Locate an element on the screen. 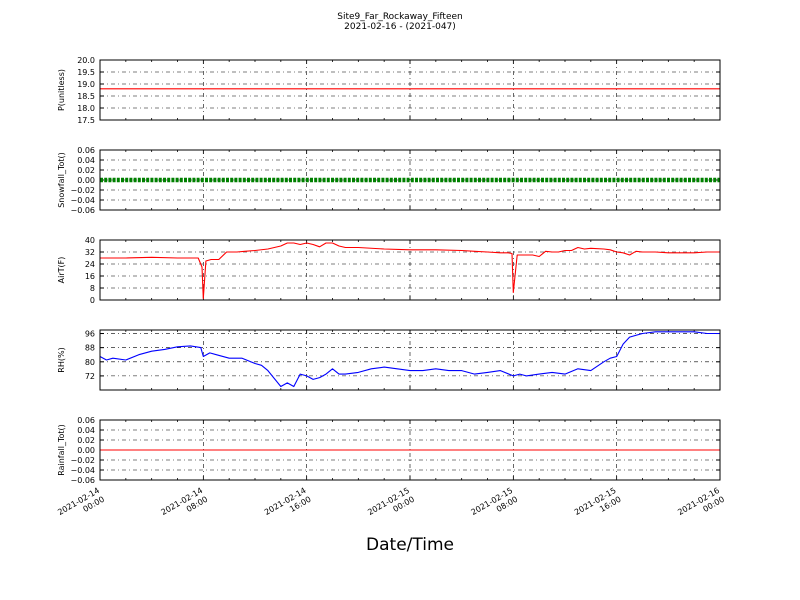 Image resolution: width=800 pixels, height=600 pixels. y-tick-label: 19.5 is located at coordinates (86, 72).